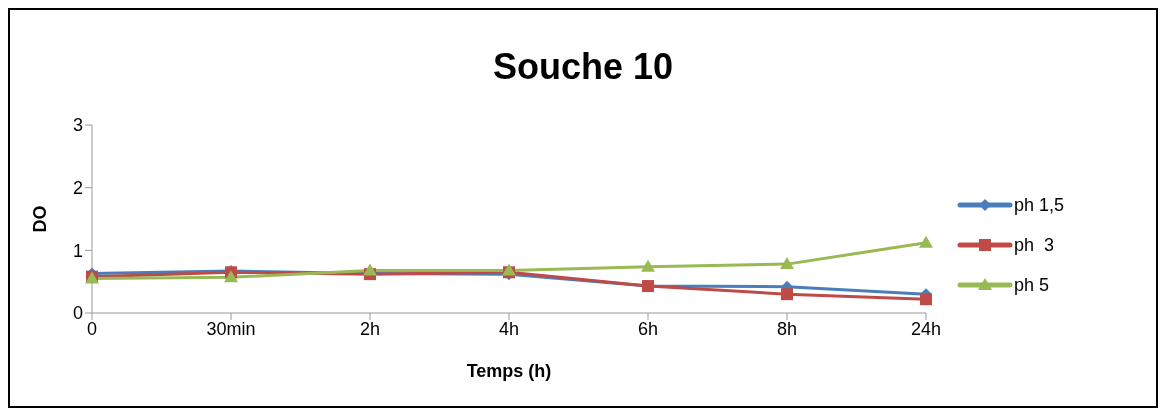  I want to click on y-tick-label: 0, so click(77, 313).